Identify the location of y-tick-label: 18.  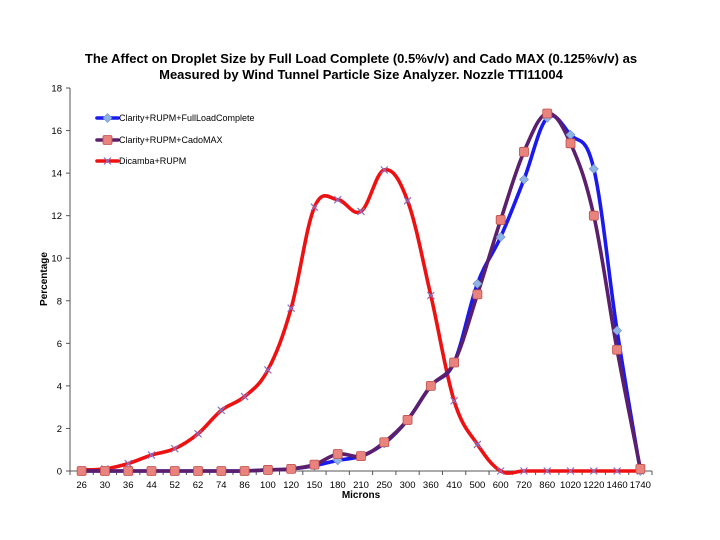
(56, 89).